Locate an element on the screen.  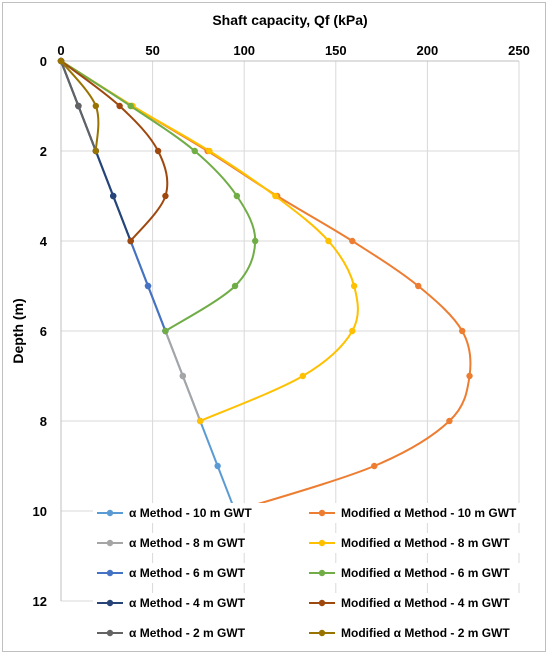
x-tick-label: 250 is located at coordinates (519, 50).